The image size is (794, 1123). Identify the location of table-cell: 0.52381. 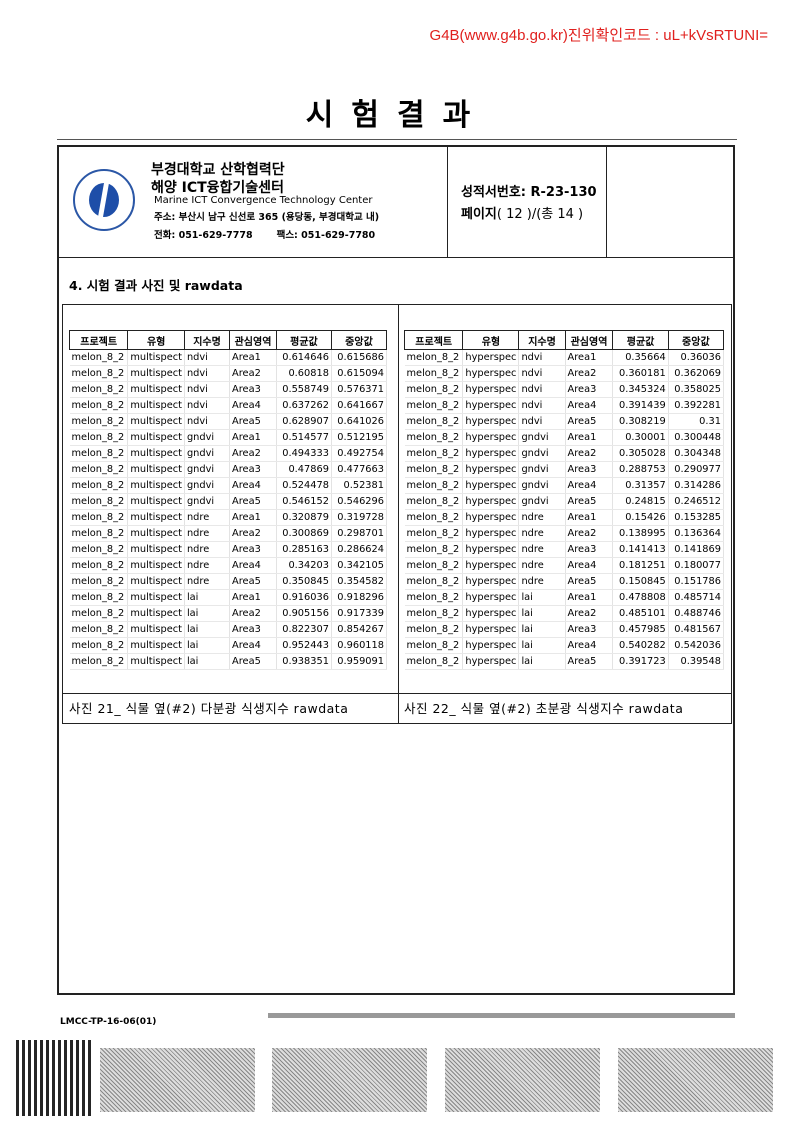
(358, 486).